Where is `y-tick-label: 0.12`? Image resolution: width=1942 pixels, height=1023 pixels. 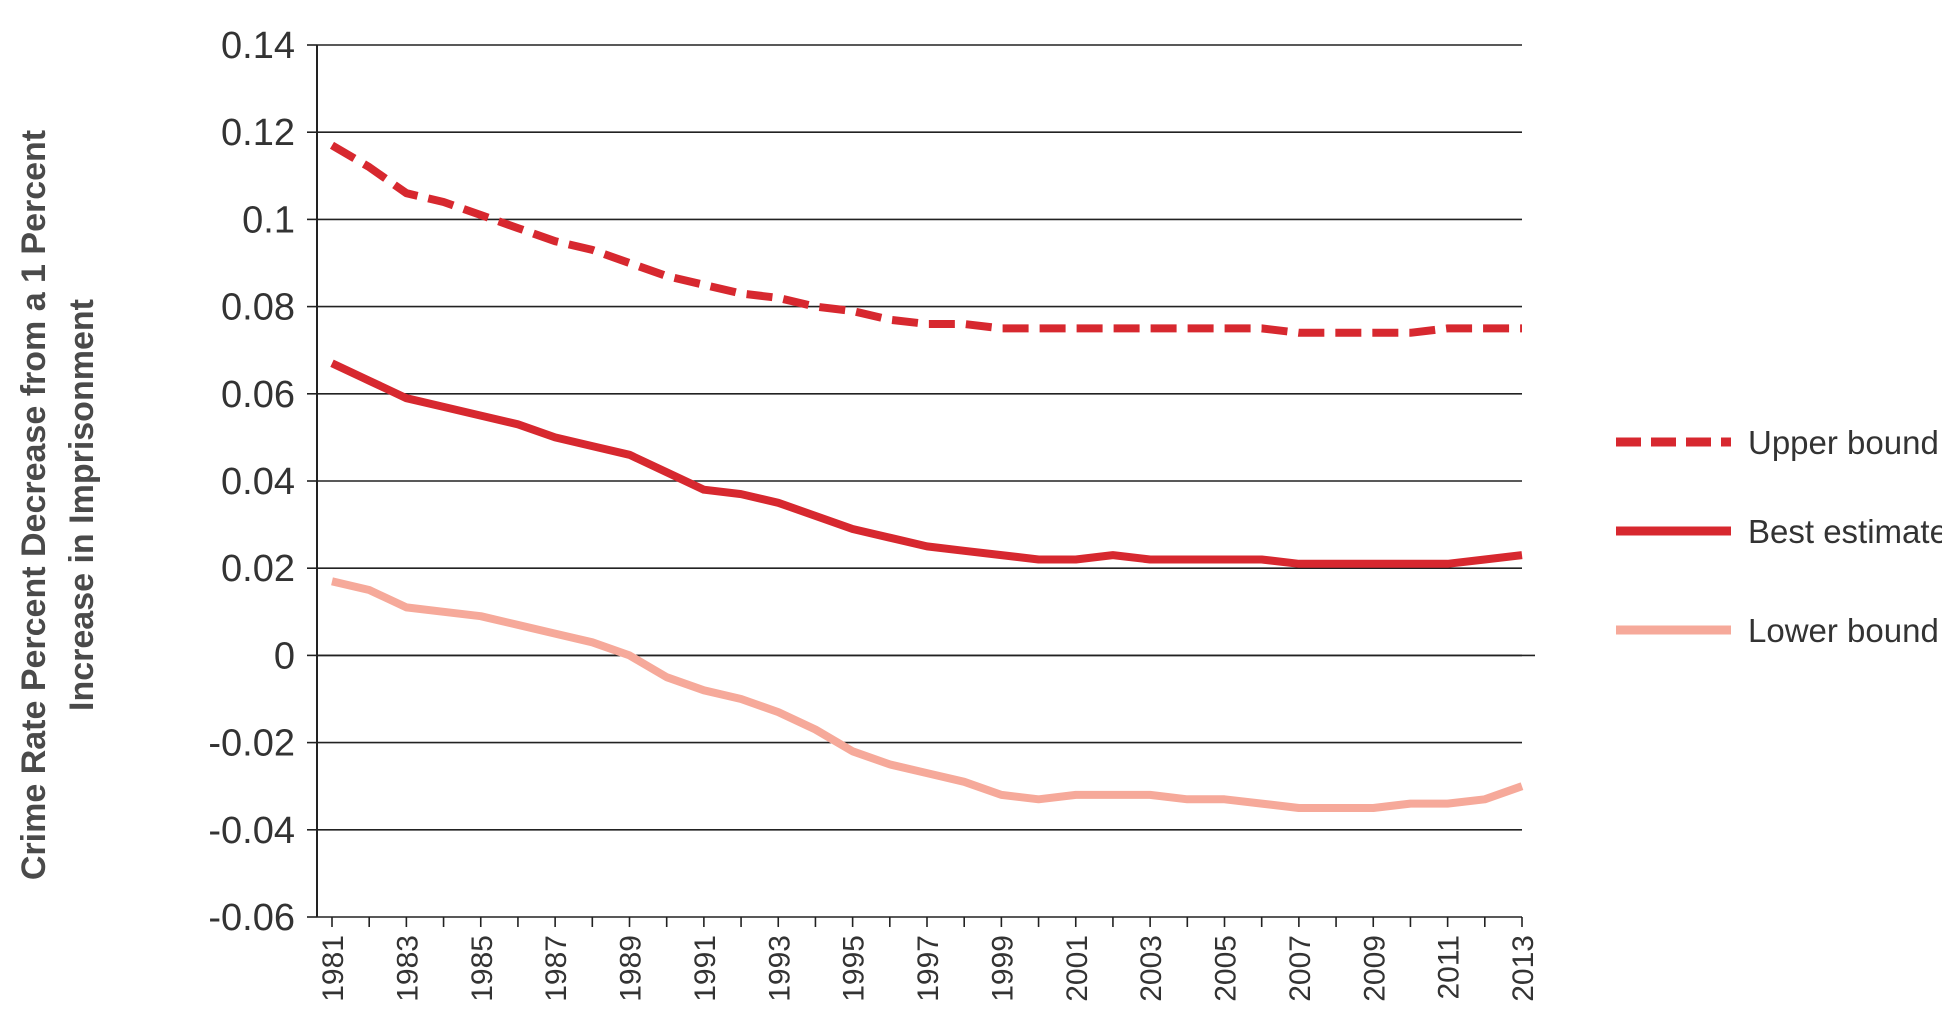 y-tick-label: 0.12 is located at coordinates (258, 133).